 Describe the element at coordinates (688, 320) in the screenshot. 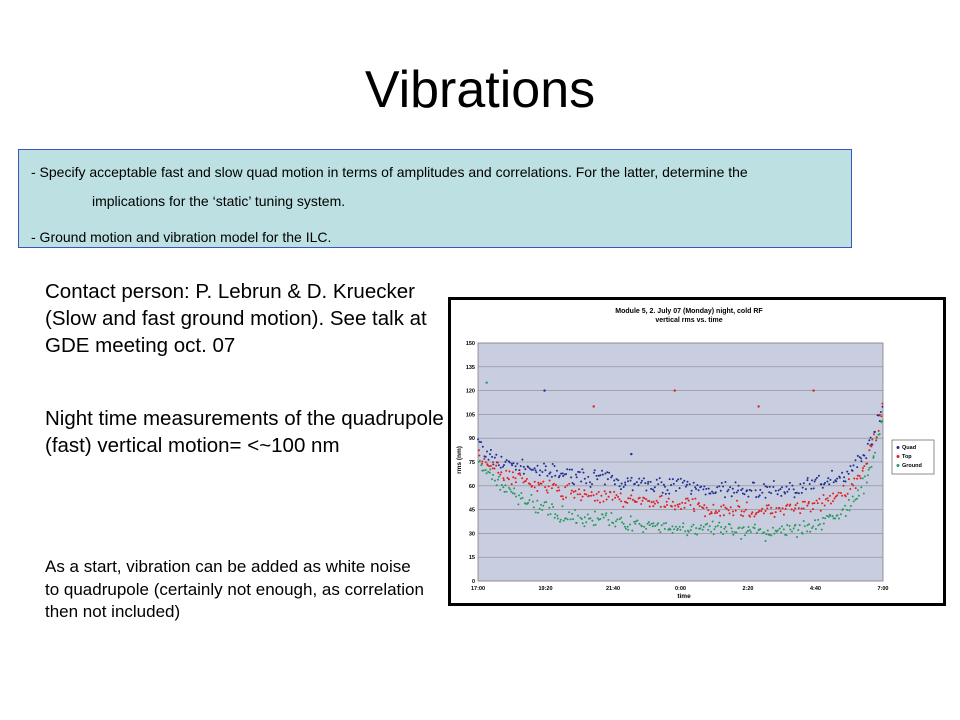

I see `chart-subtitle: vertical rms vs. time` at that location.